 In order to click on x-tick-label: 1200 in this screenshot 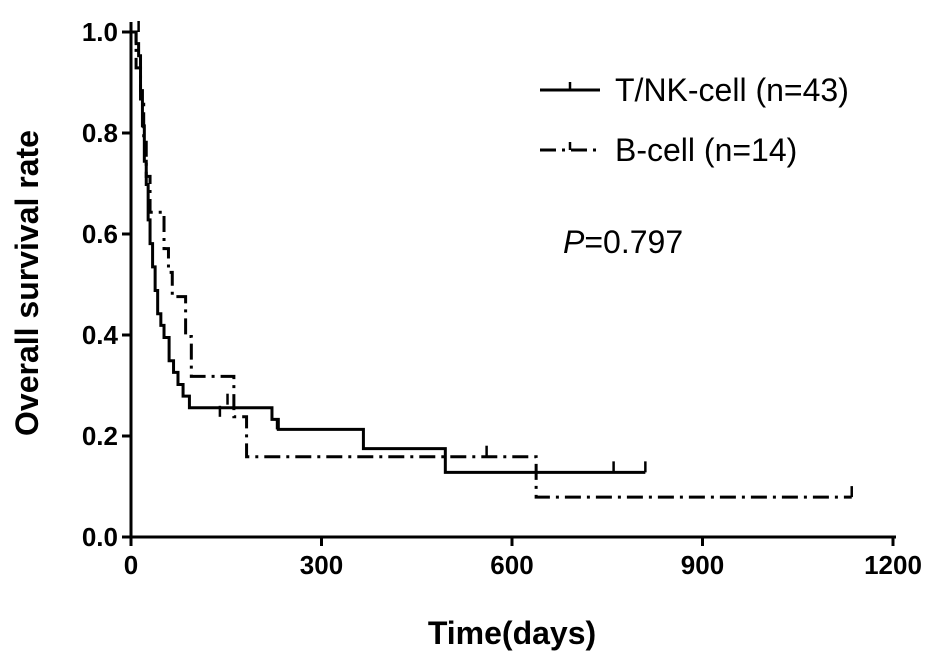, I will do `click(893, 565)`.